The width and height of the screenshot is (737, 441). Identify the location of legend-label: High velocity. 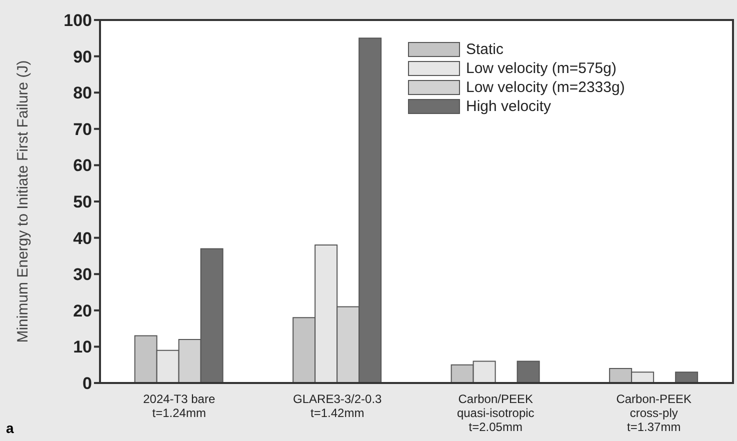
(509, 106).